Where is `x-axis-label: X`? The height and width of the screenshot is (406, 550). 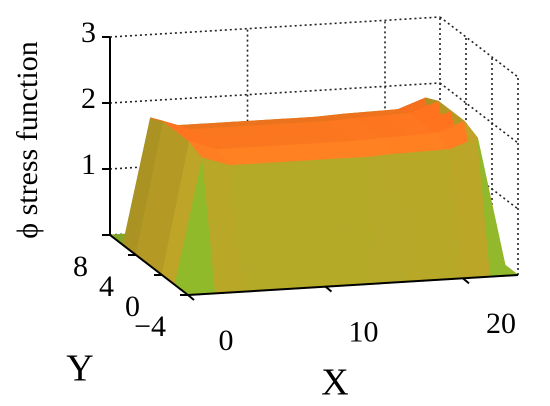
x-axis-label: X is located at coordinates (334, 383).